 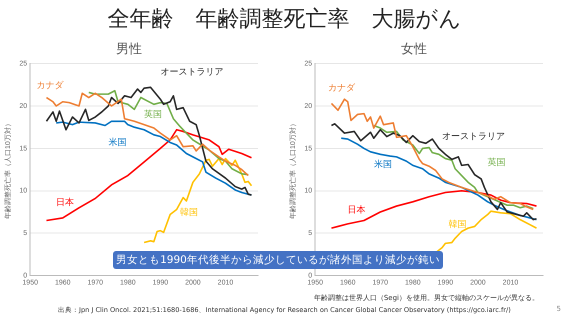 I want to click on chart-title: 女性, so click(x=414, y=50).